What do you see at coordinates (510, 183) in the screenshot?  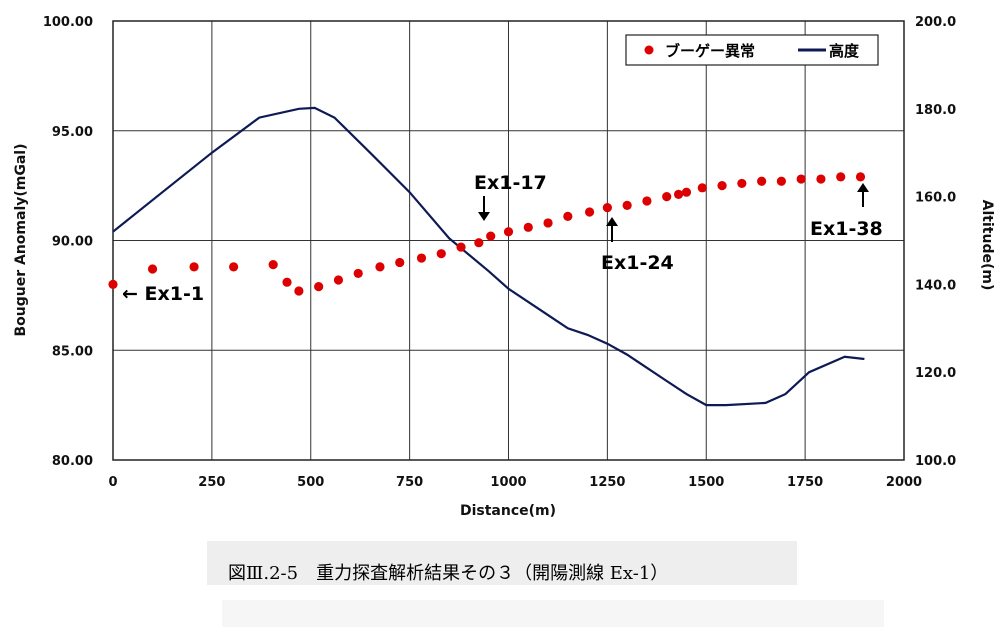 I see `annotation-ex1-17: Ex1-17` at bounding box center [510, 183].